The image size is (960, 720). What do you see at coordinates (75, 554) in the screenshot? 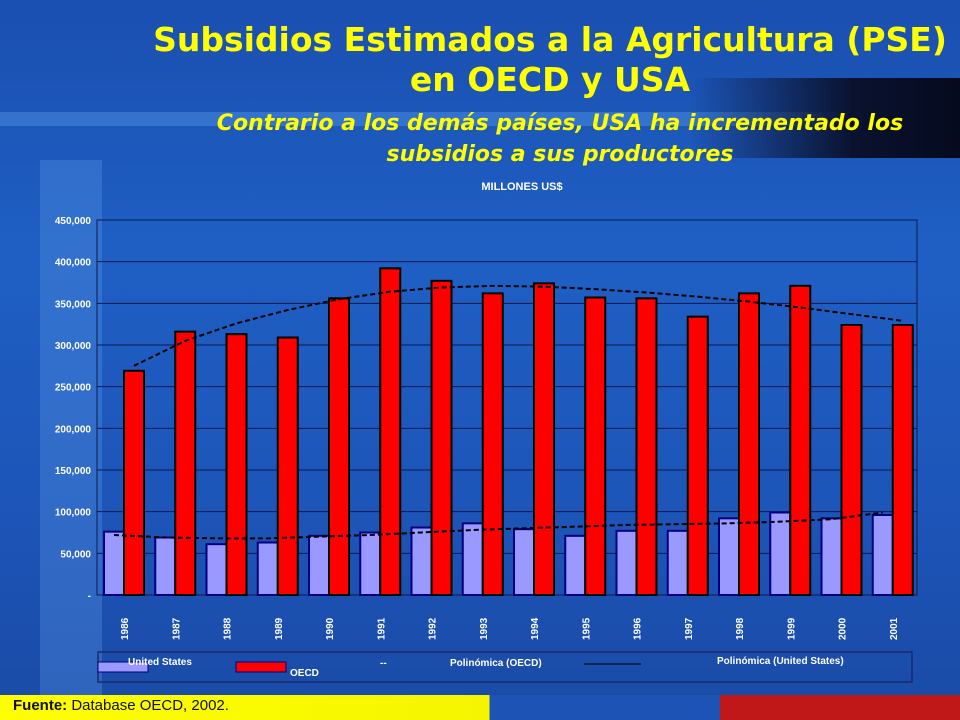
I see `y-tick-label: 50,000` at bounding box center [75, 554].